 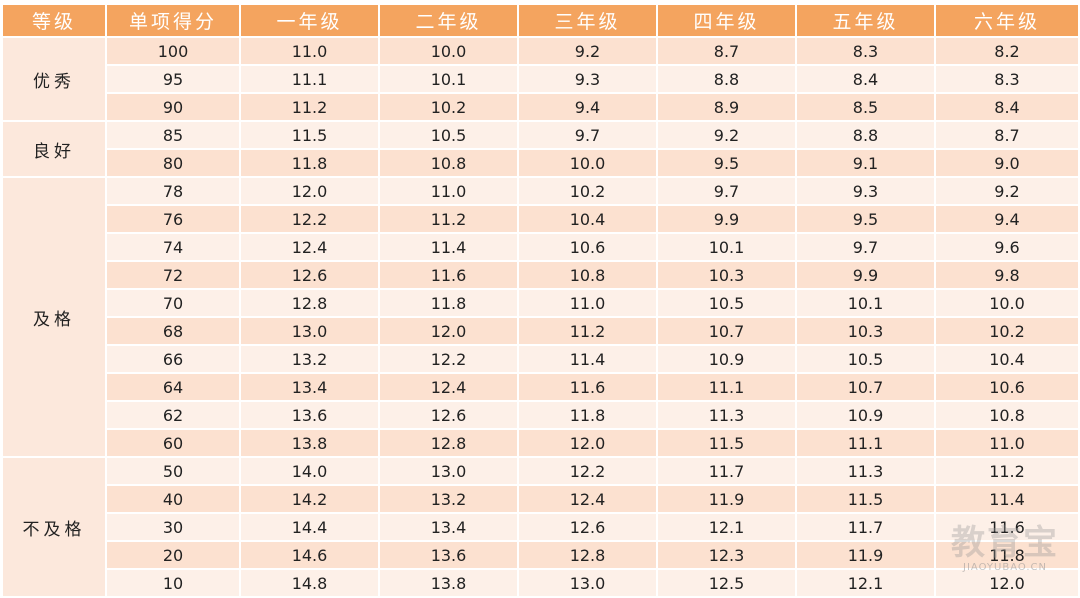 I want to click on grade-4-cell: 9.9, so click(x=726, y=219).